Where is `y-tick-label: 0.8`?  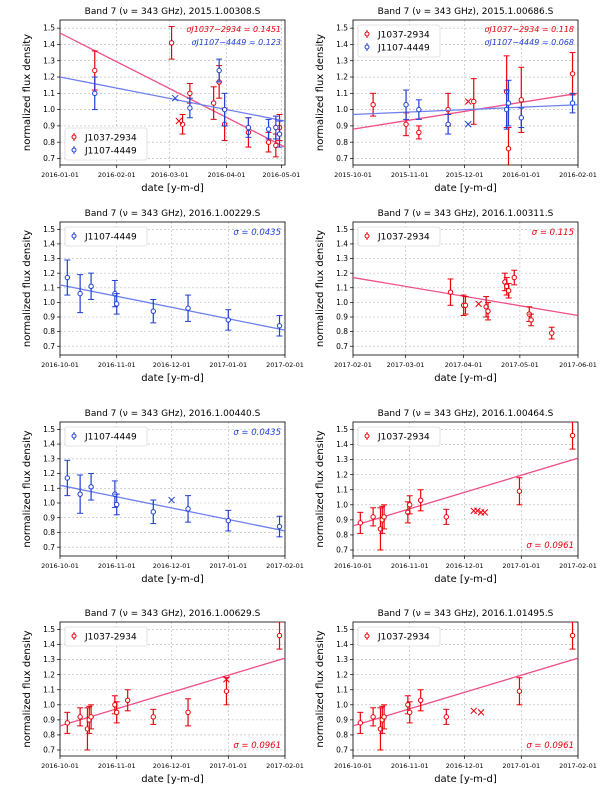
y-tick-label: 0.8 is located at coordinates (342, 142).